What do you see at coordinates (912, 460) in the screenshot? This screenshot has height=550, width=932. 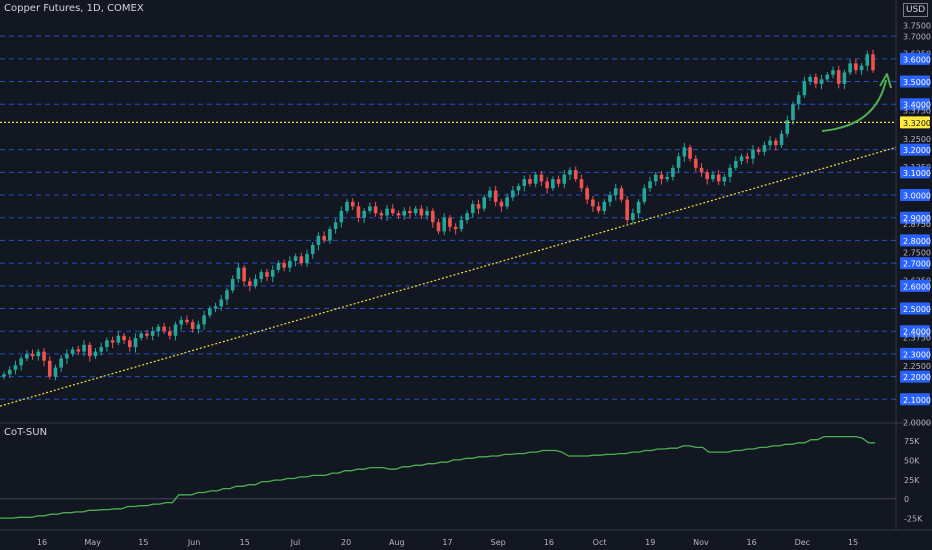 I see `cot-tick-label: 50K` at bounding box center [912, 460].